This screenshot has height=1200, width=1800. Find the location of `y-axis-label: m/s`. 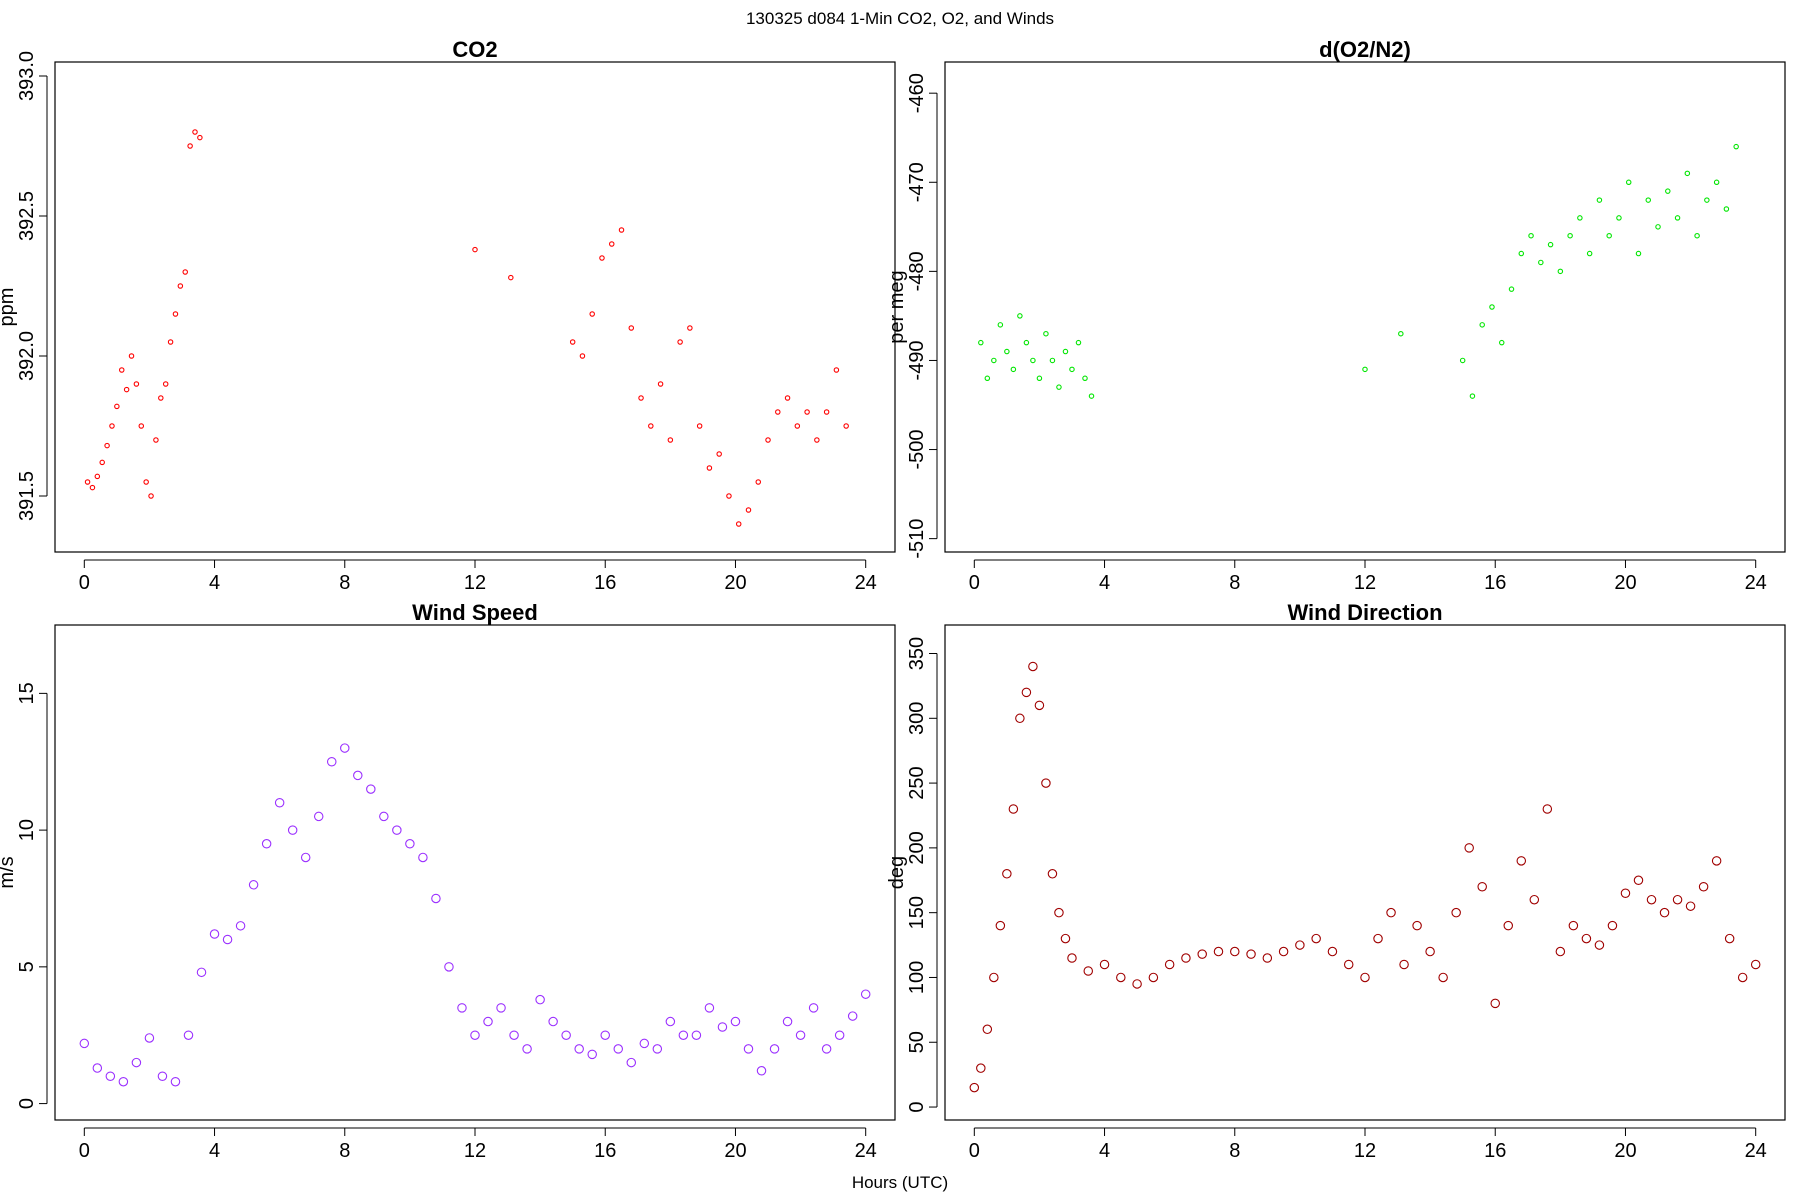

y-axis-label: m/s is located at coordinates (9, 872).